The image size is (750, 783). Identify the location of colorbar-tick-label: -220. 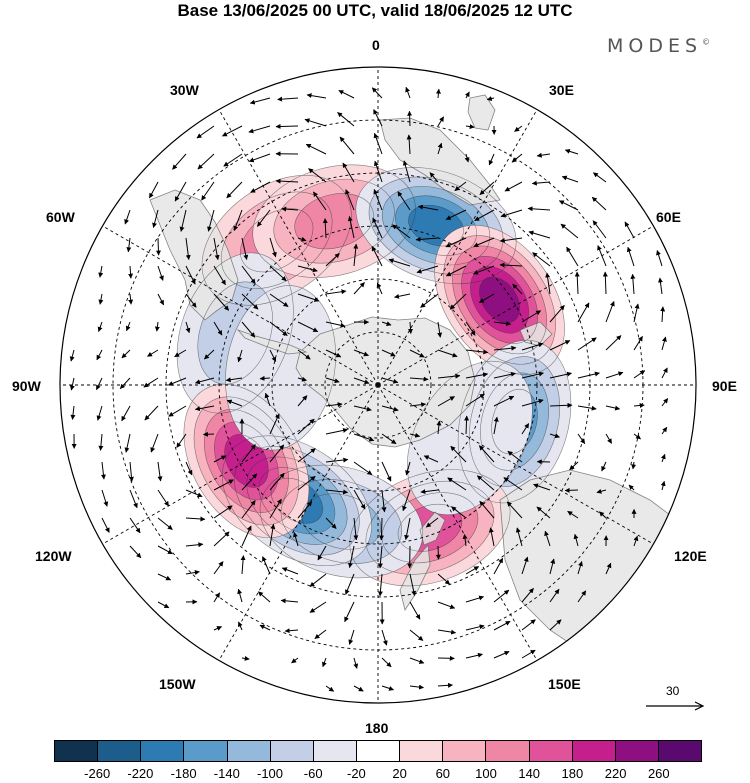
(140, 773).